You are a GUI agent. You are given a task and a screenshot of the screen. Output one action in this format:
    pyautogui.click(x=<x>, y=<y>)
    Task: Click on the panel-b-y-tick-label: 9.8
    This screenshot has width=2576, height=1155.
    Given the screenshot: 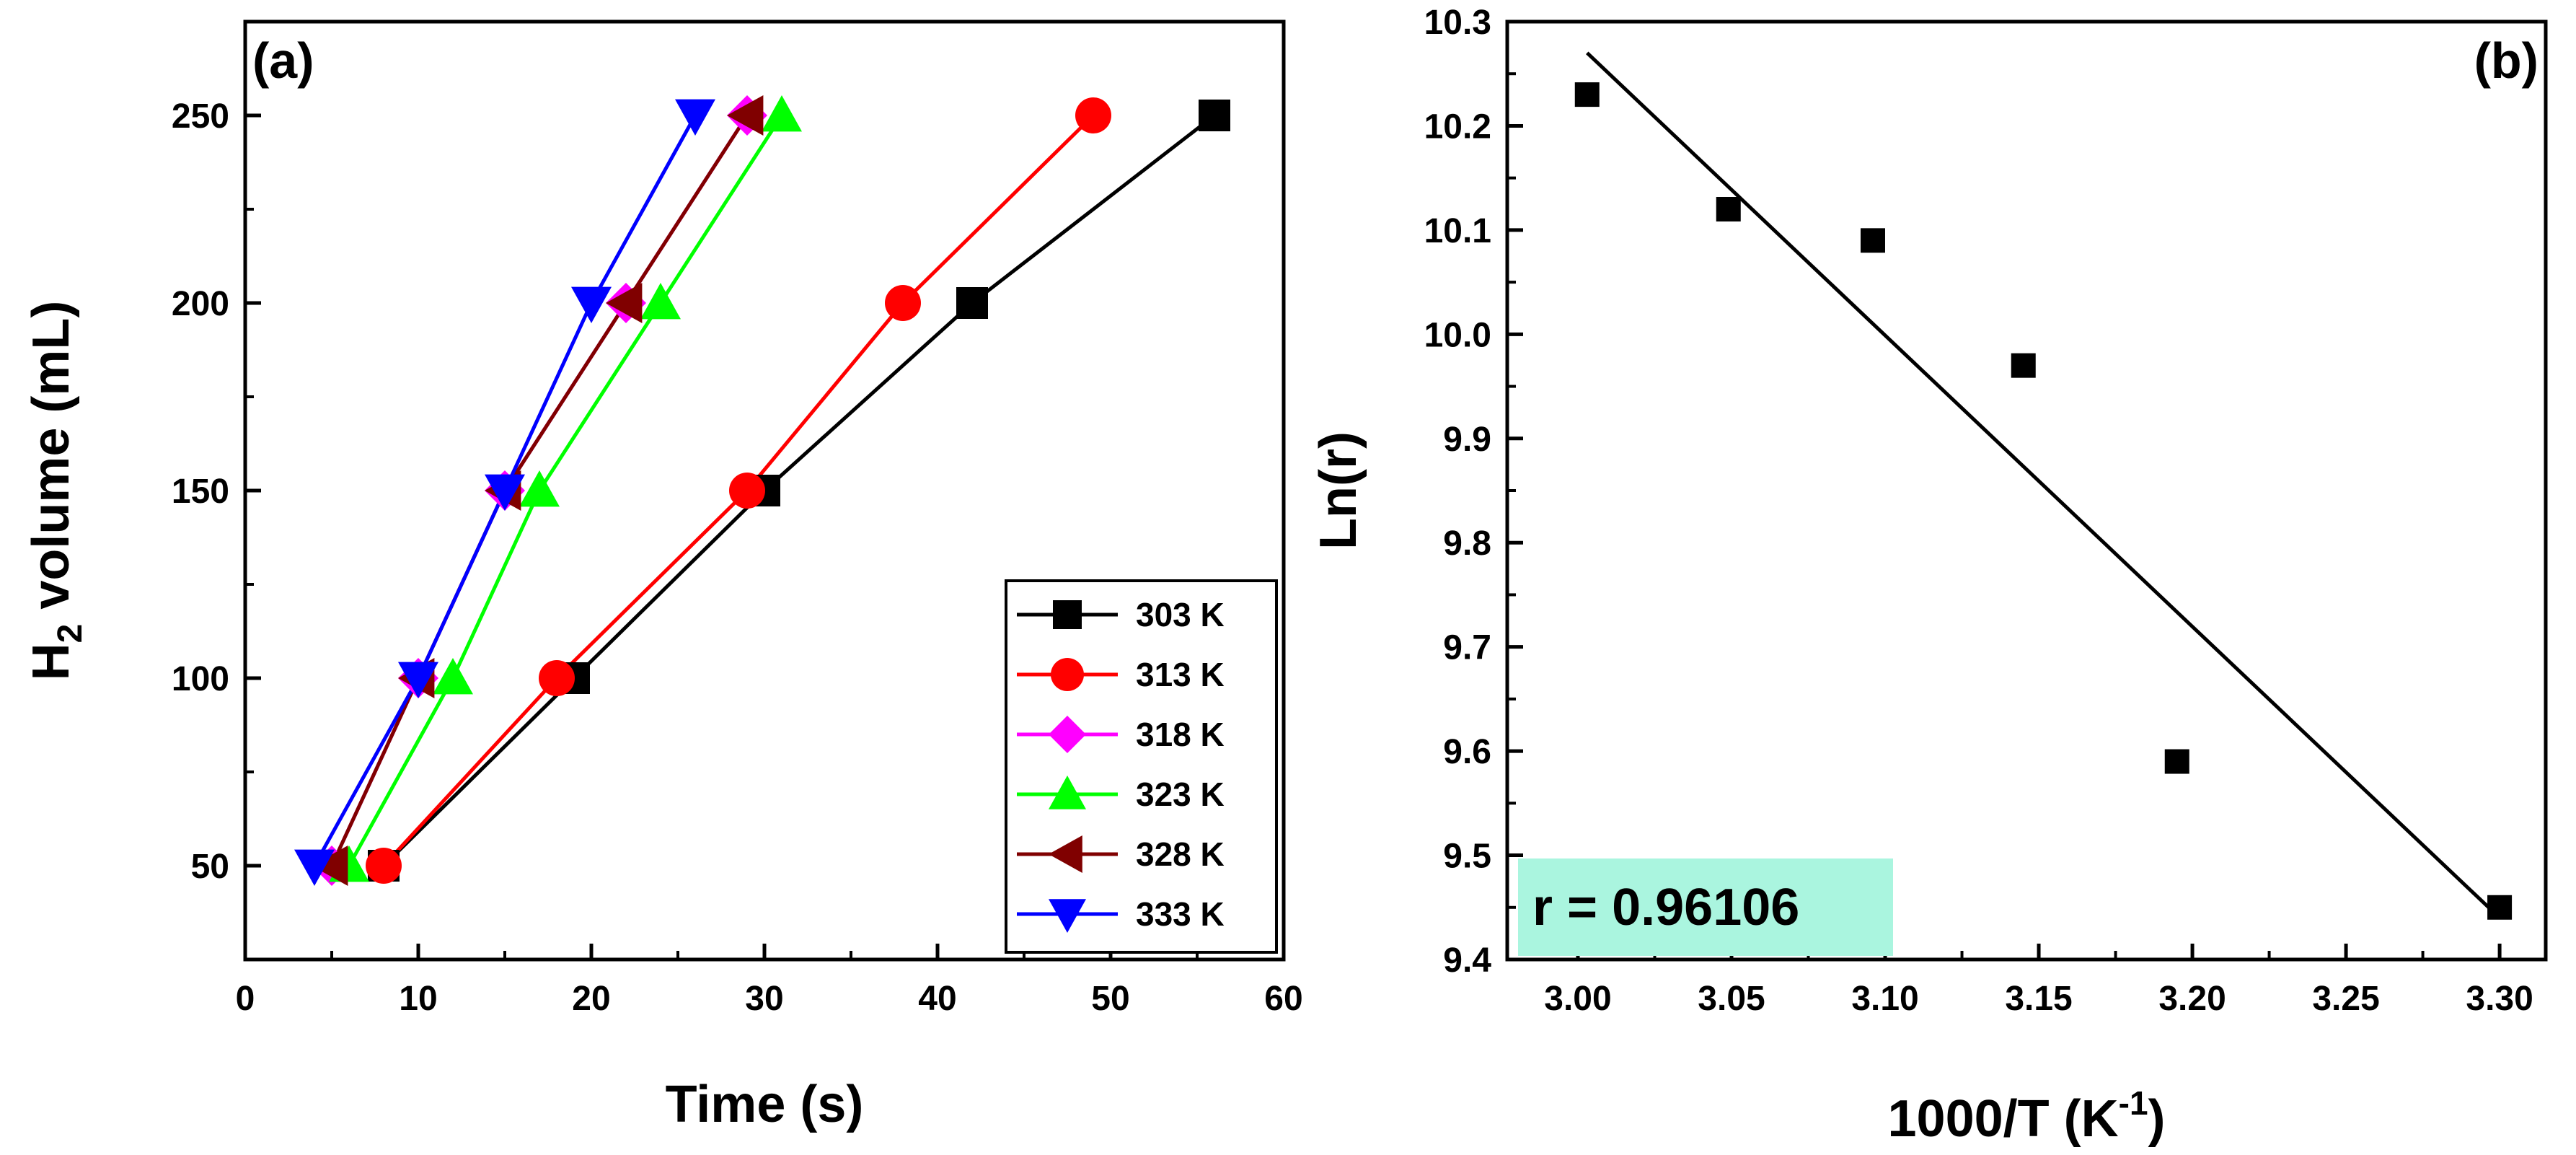 What is the action you would take?
    pyautogui.click(x=1467, y=543)
    